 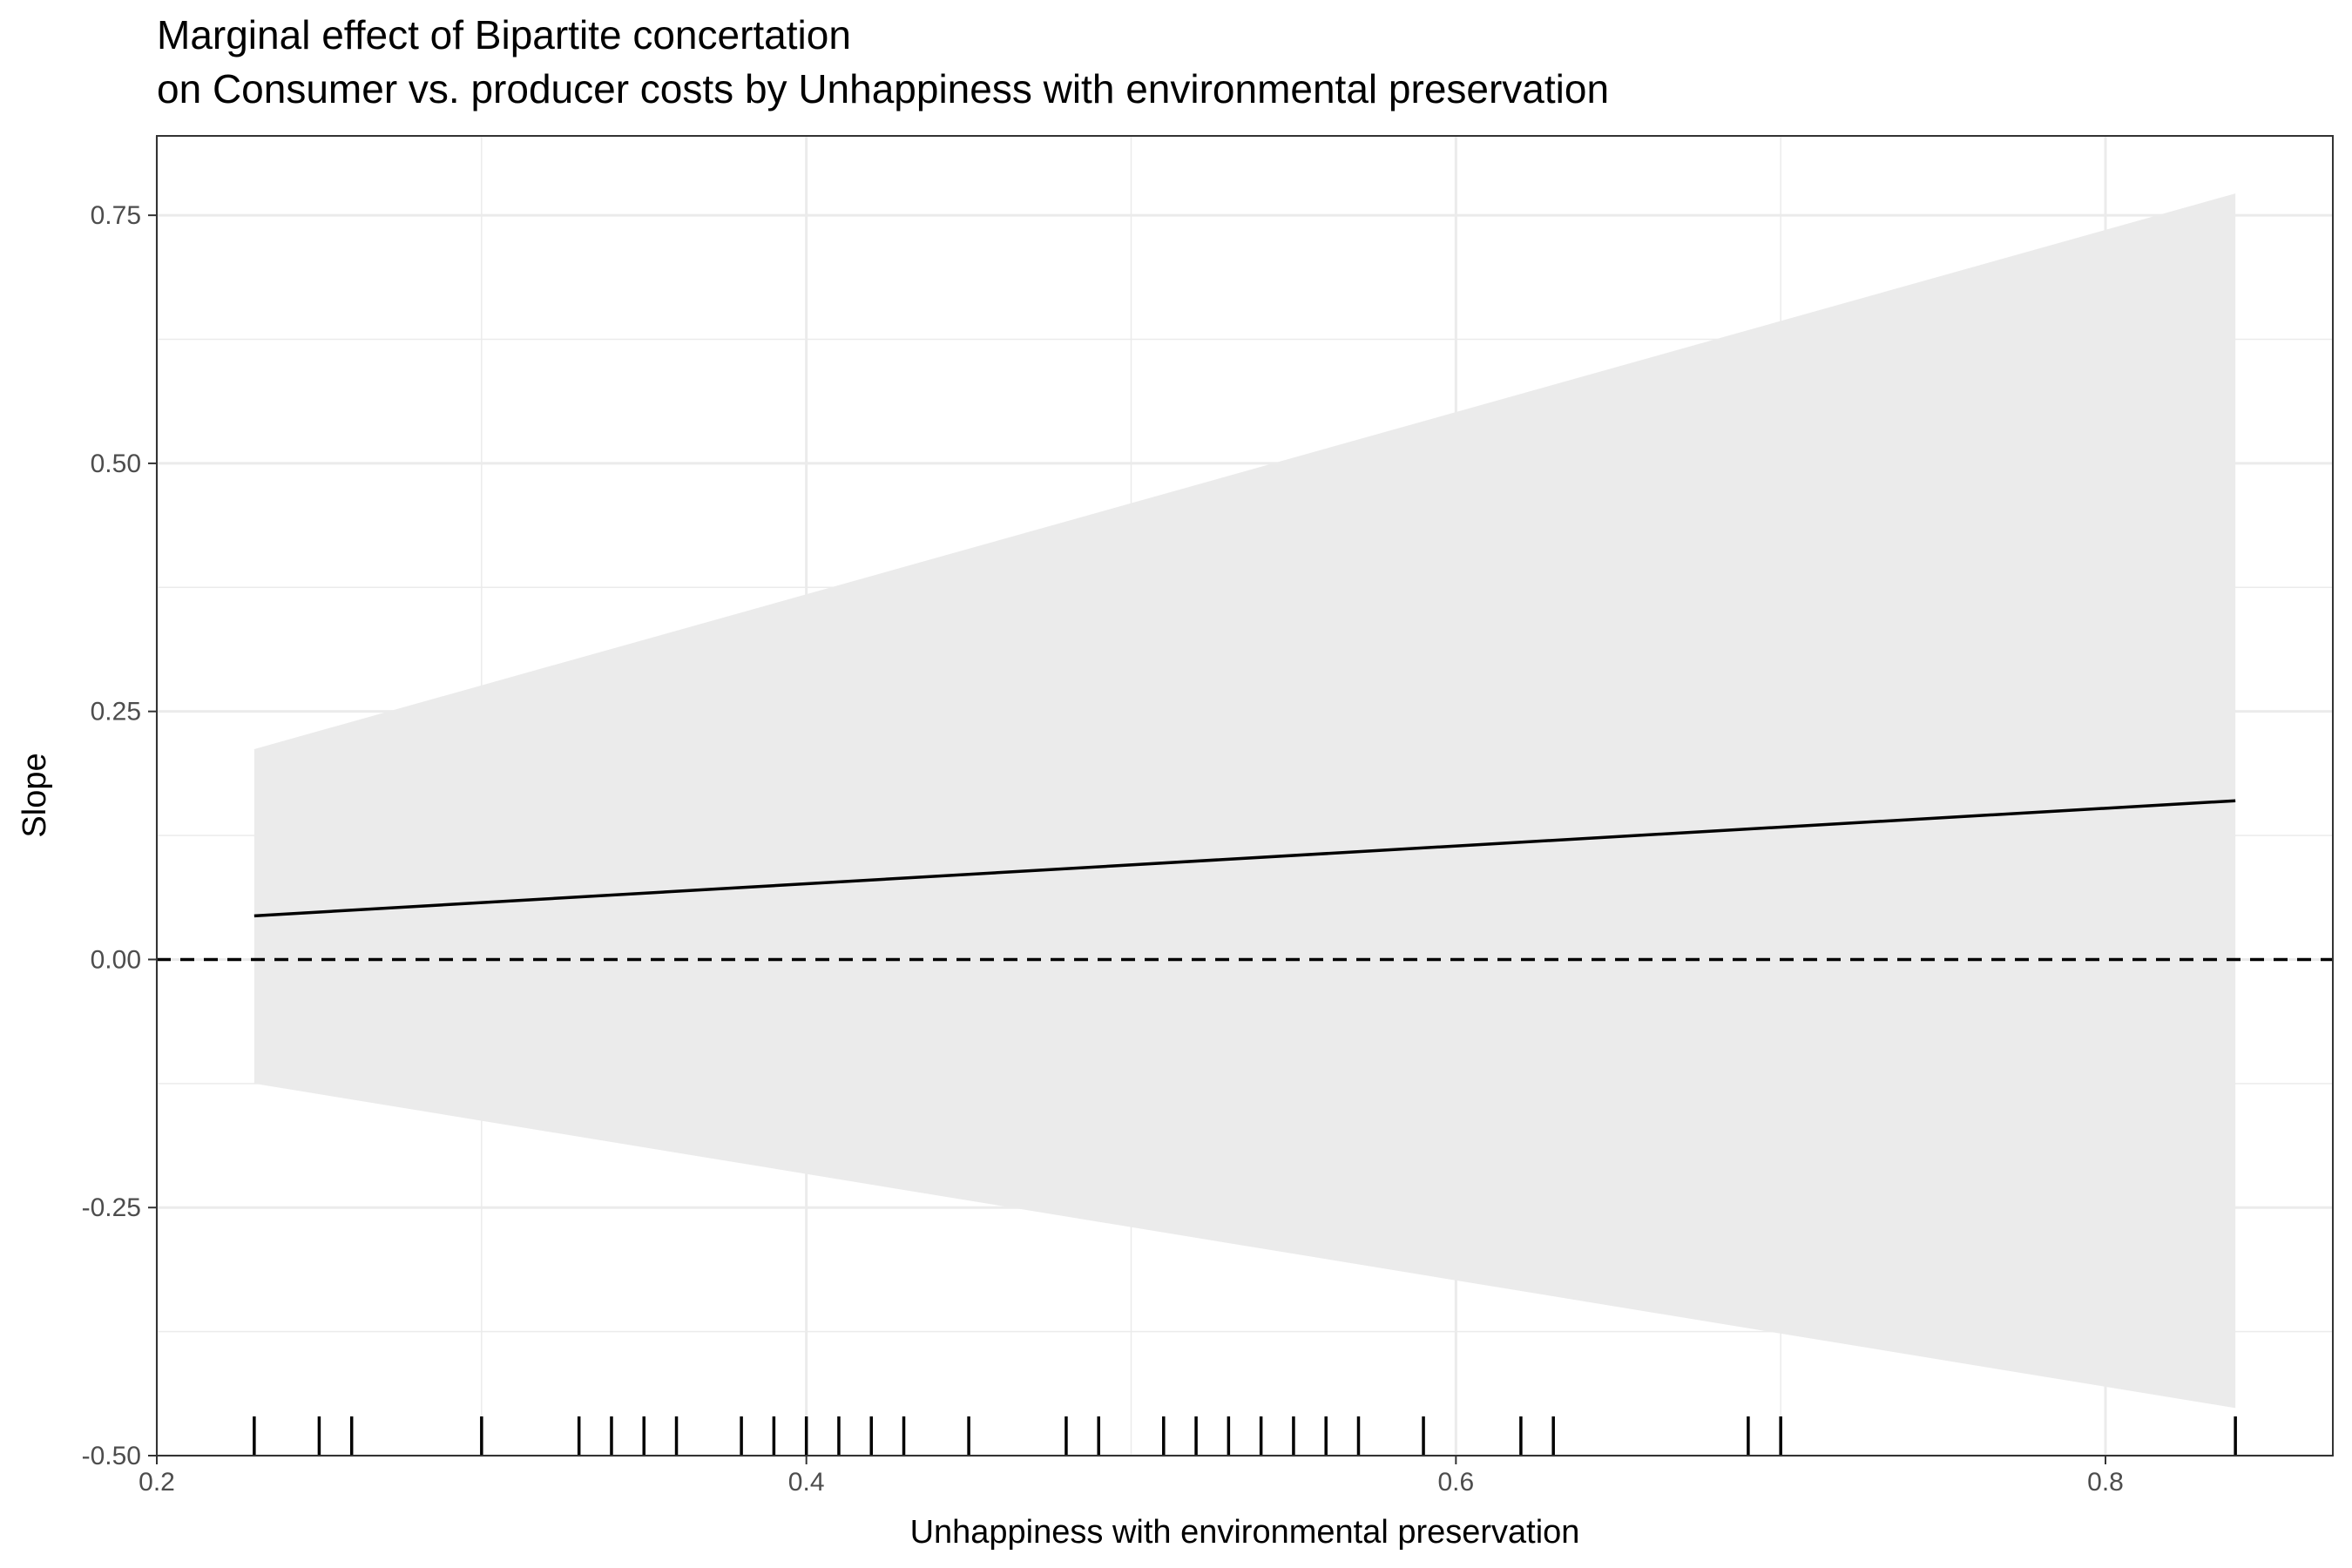 I want to click on x-tick-label: 0.8, so click(x=2105, y=1482).